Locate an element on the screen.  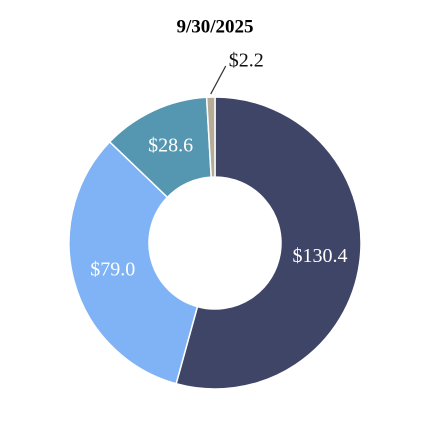
chart-title: 9/30/2025 is located at coordinates (214, 26).